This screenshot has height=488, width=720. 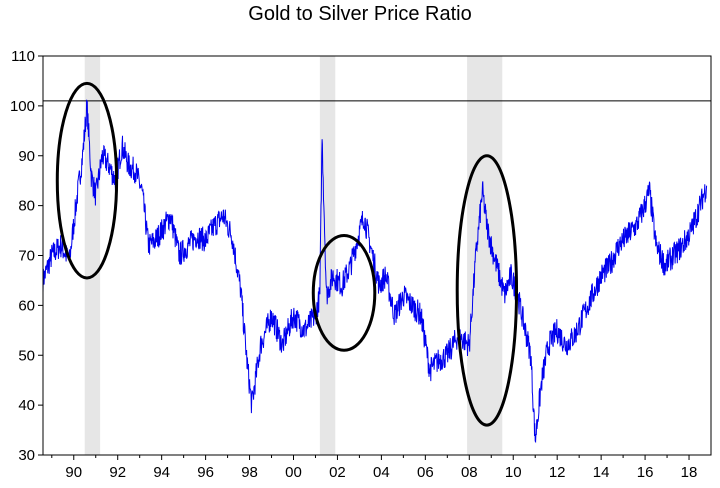 What do you see at coordinates (645, 472) in the screenshot?
I see `x-tick-label-16: 16` at bounding box center [645, 472].